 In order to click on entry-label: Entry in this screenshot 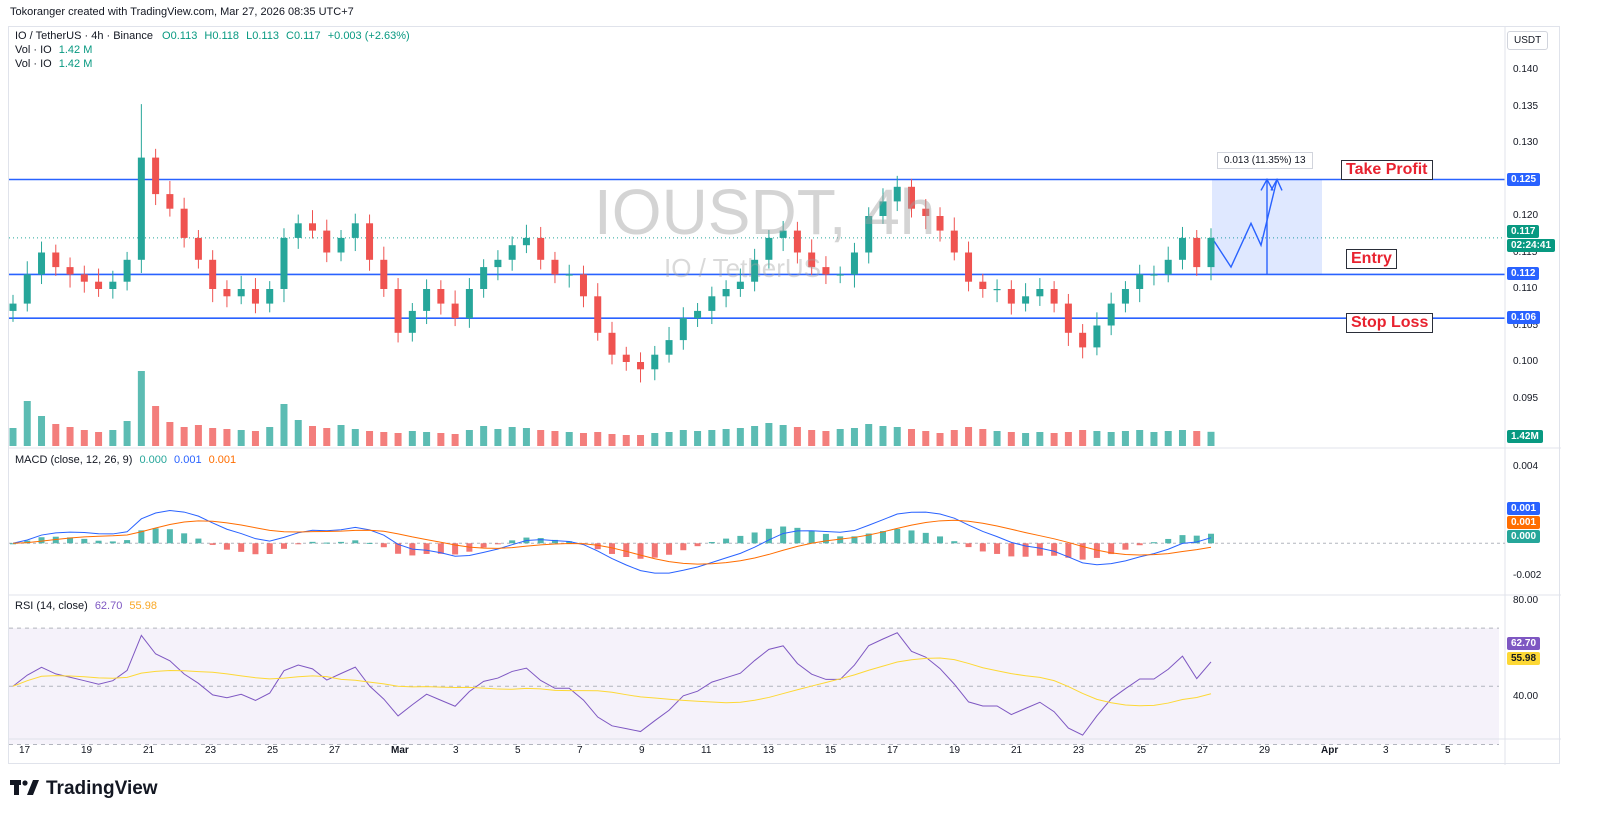, I will do `click(1371, 259)`.